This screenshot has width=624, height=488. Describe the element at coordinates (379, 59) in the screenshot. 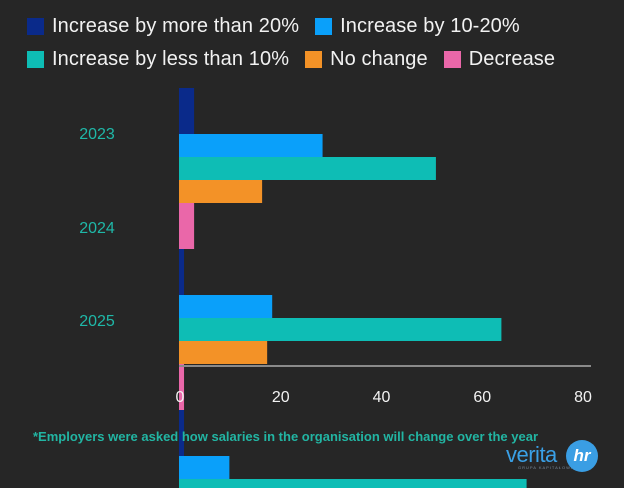

I see `legend-label: No change` at that location.